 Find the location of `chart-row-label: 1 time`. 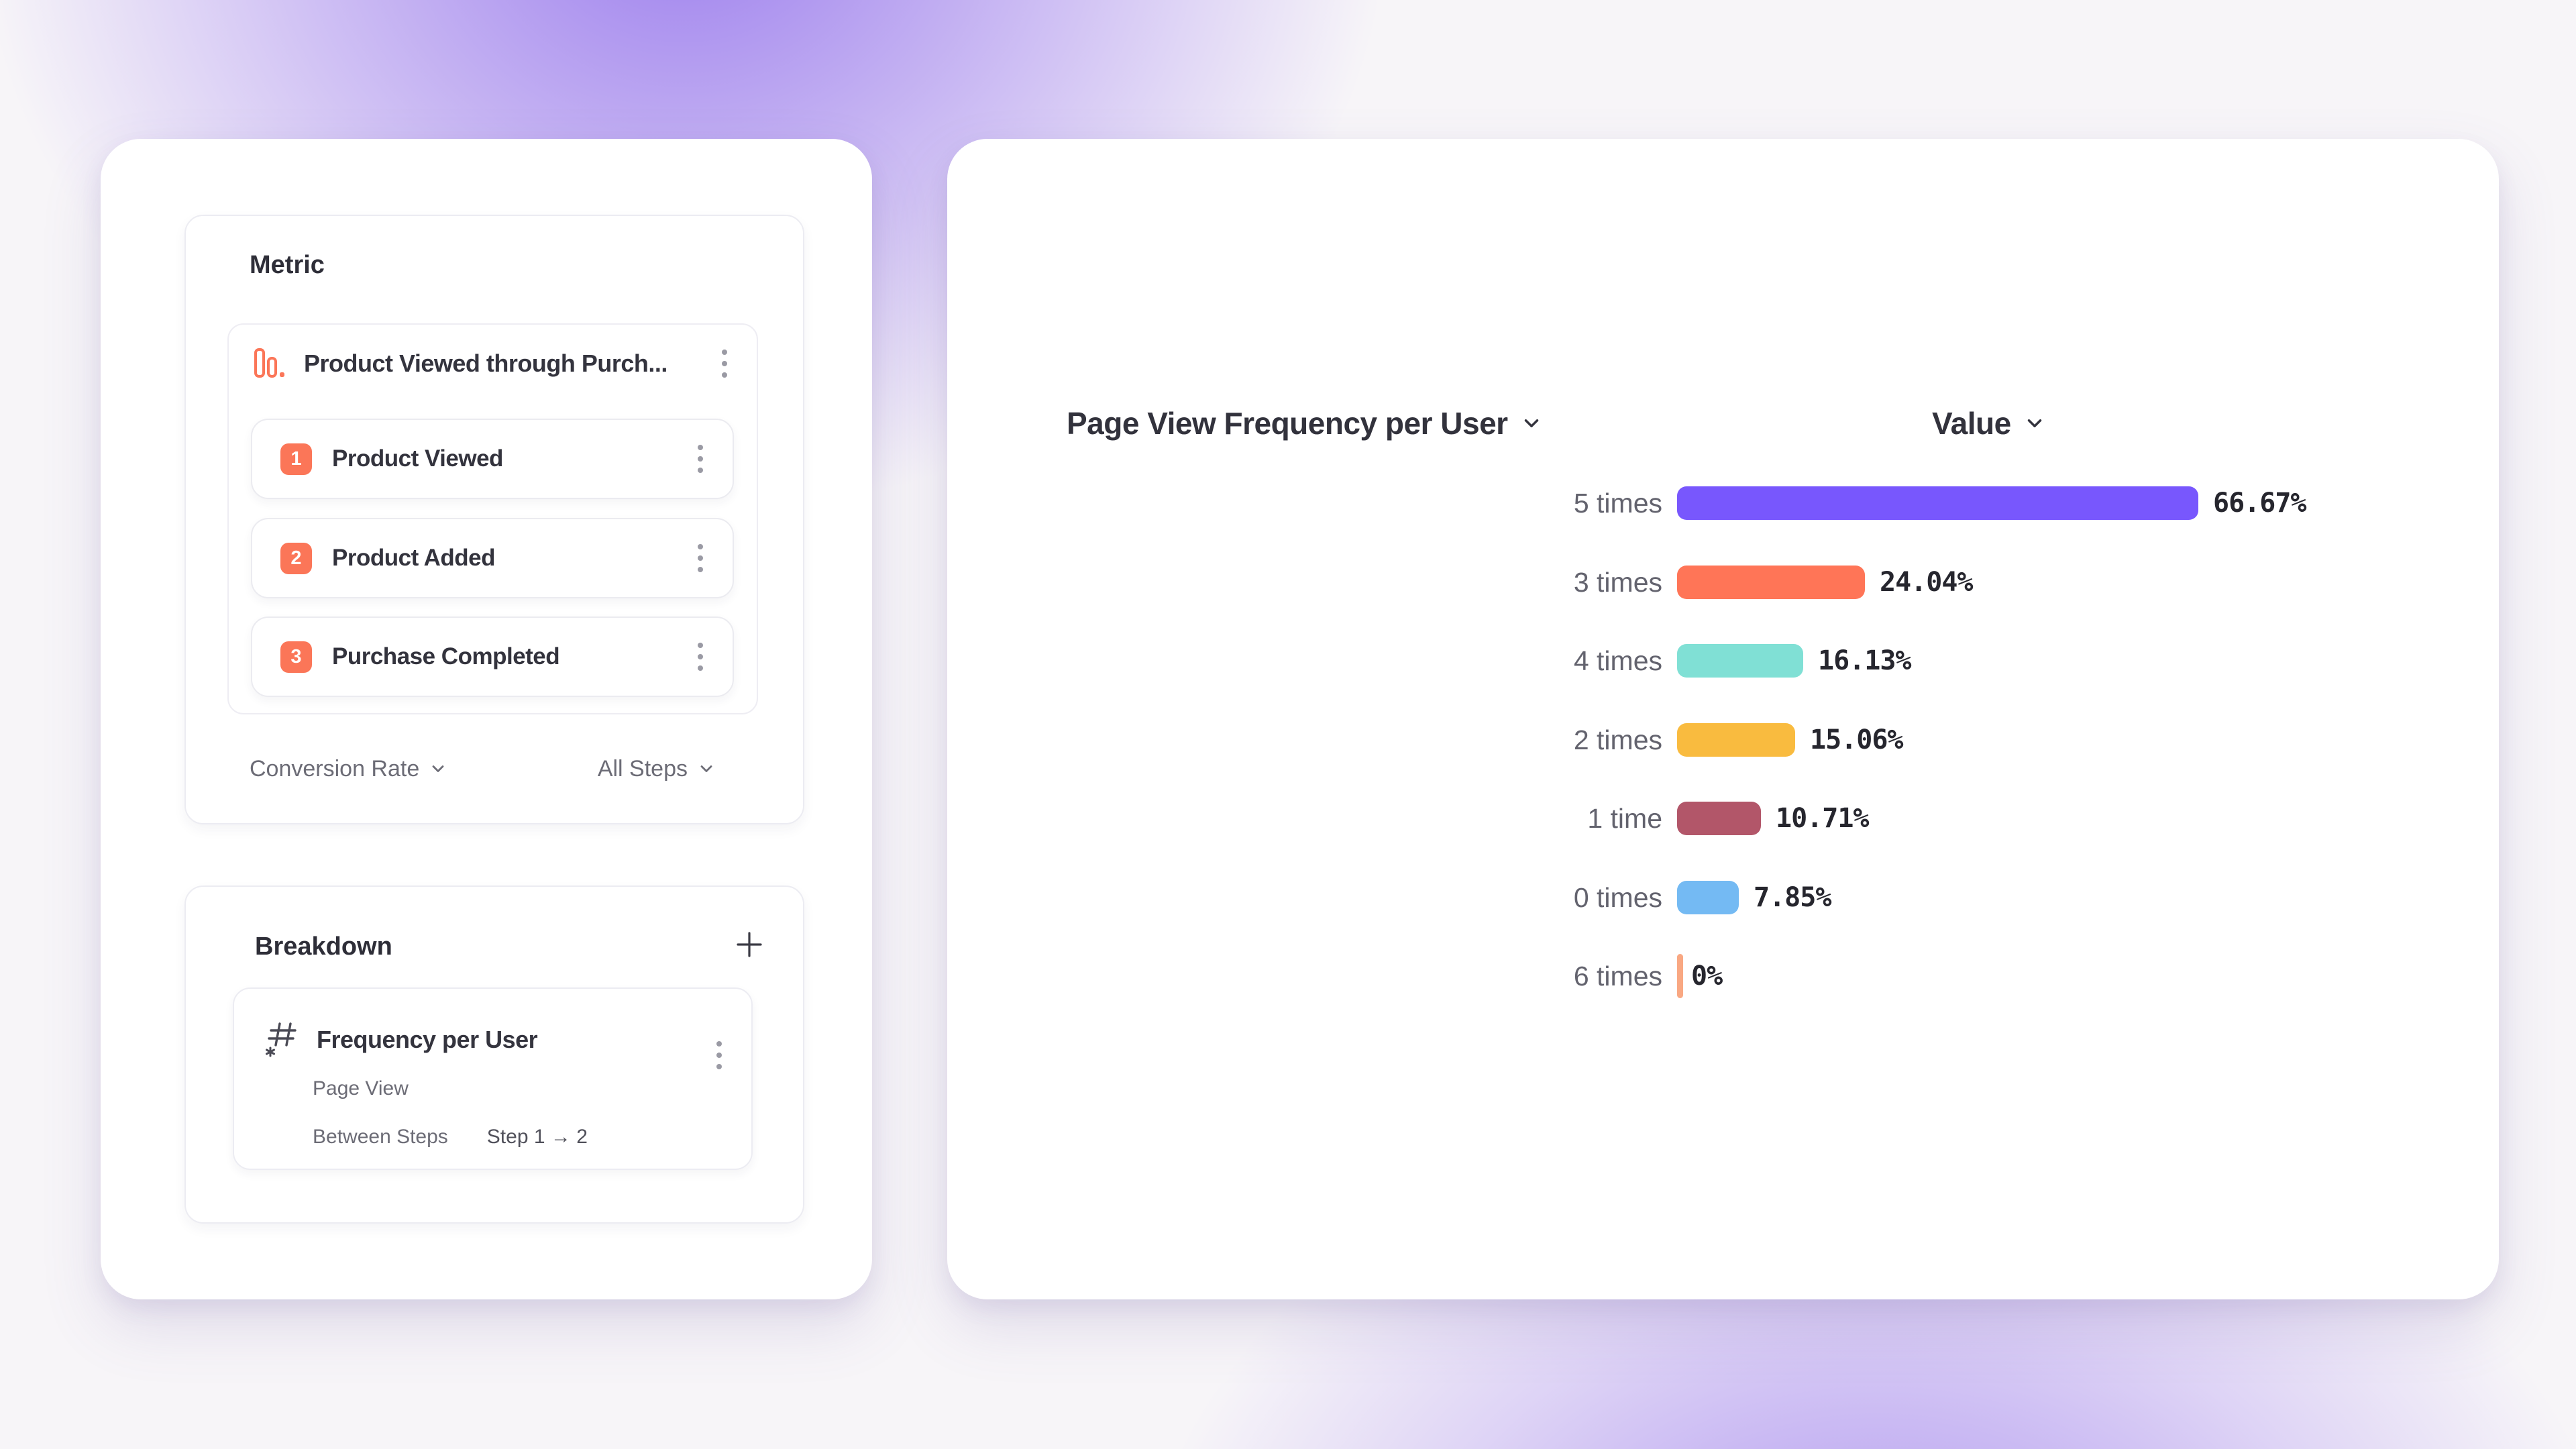

chart-row-label: 1 time is located at coordinates (1624, 818).